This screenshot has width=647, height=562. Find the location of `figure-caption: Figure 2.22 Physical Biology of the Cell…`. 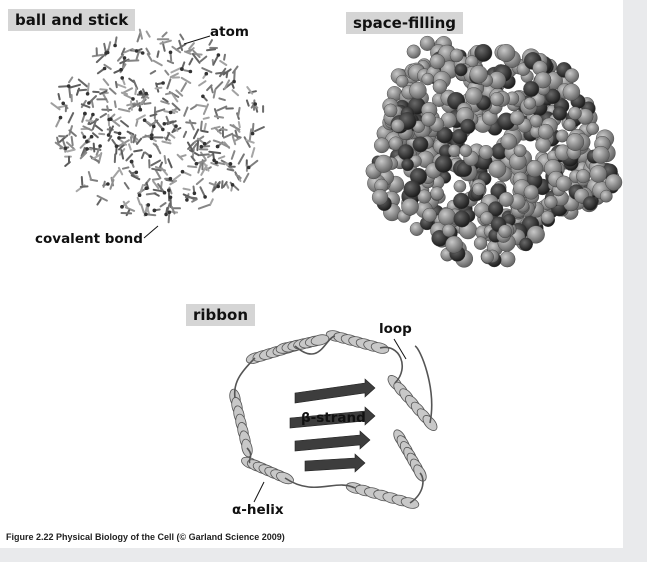

figure-caption: Figure 2.22 Physical Biology of the Cell… is located at coordinates (145, 537).